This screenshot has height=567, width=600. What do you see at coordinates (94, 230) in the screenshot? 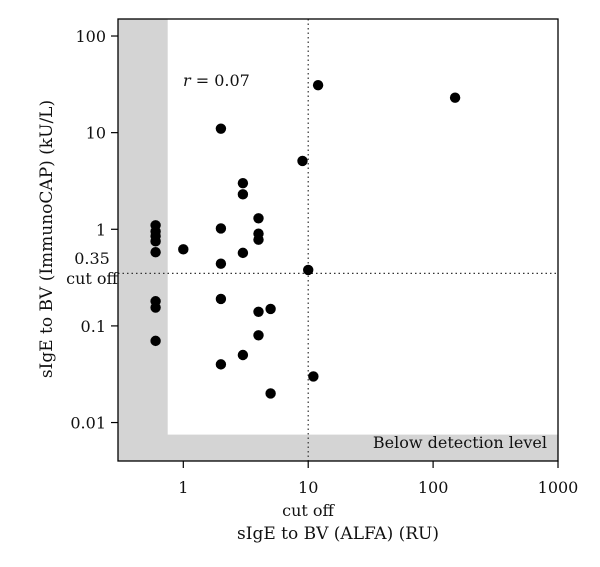
I see `y-axis: 0.01 0.1 1 10 100` at bounding box center [94, 230].